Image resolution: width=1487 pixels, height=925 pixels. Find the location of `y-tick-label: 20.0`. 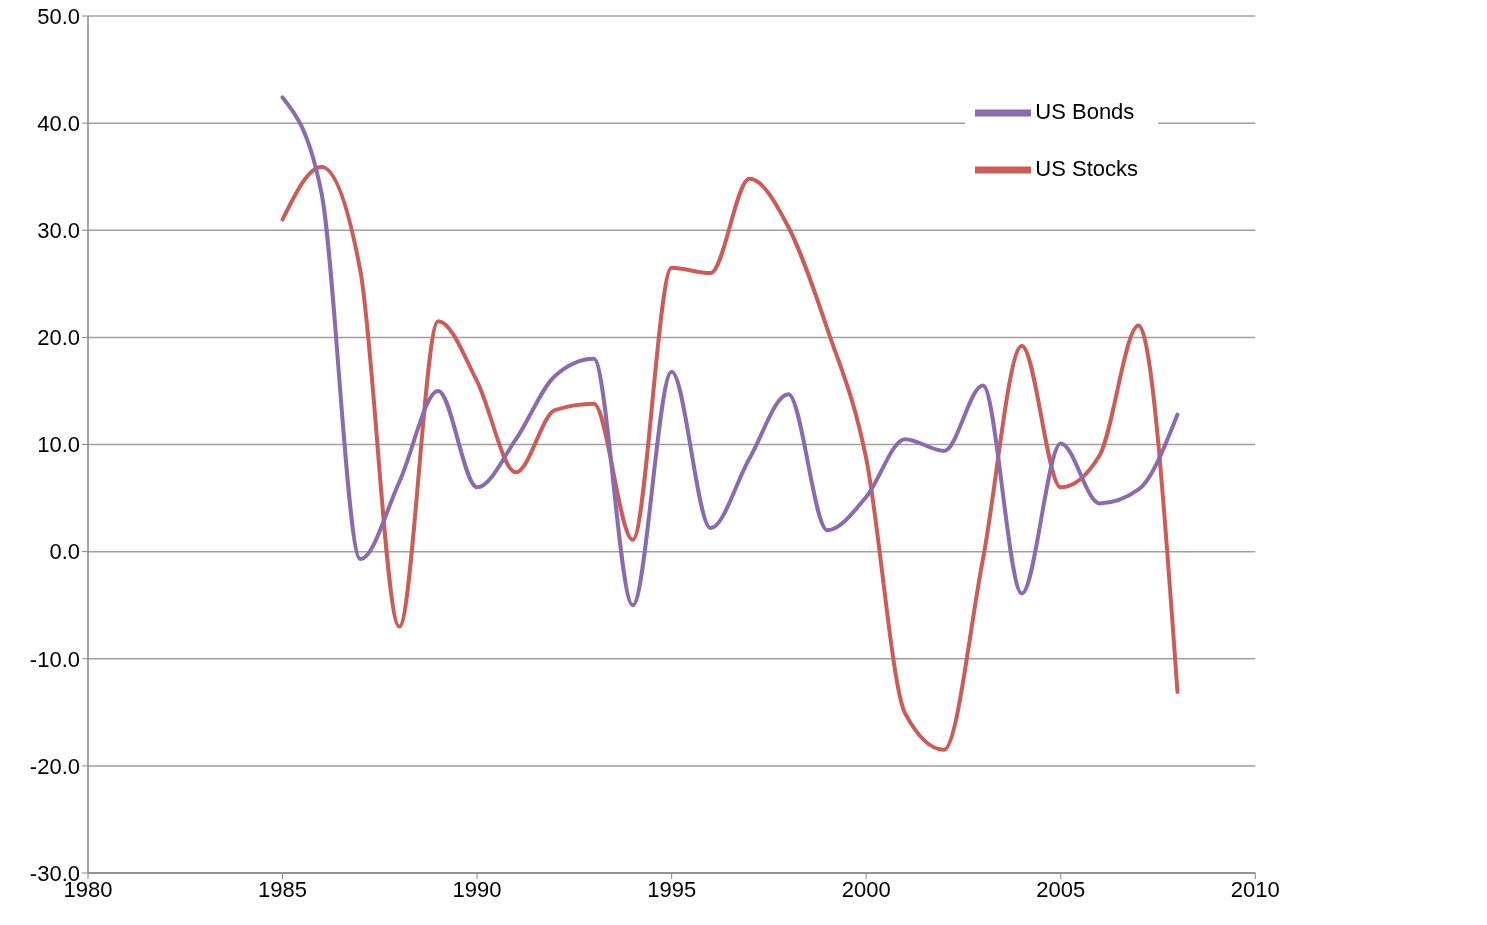

y-tick-label: 20.0 is located at coordinates (58, 338).